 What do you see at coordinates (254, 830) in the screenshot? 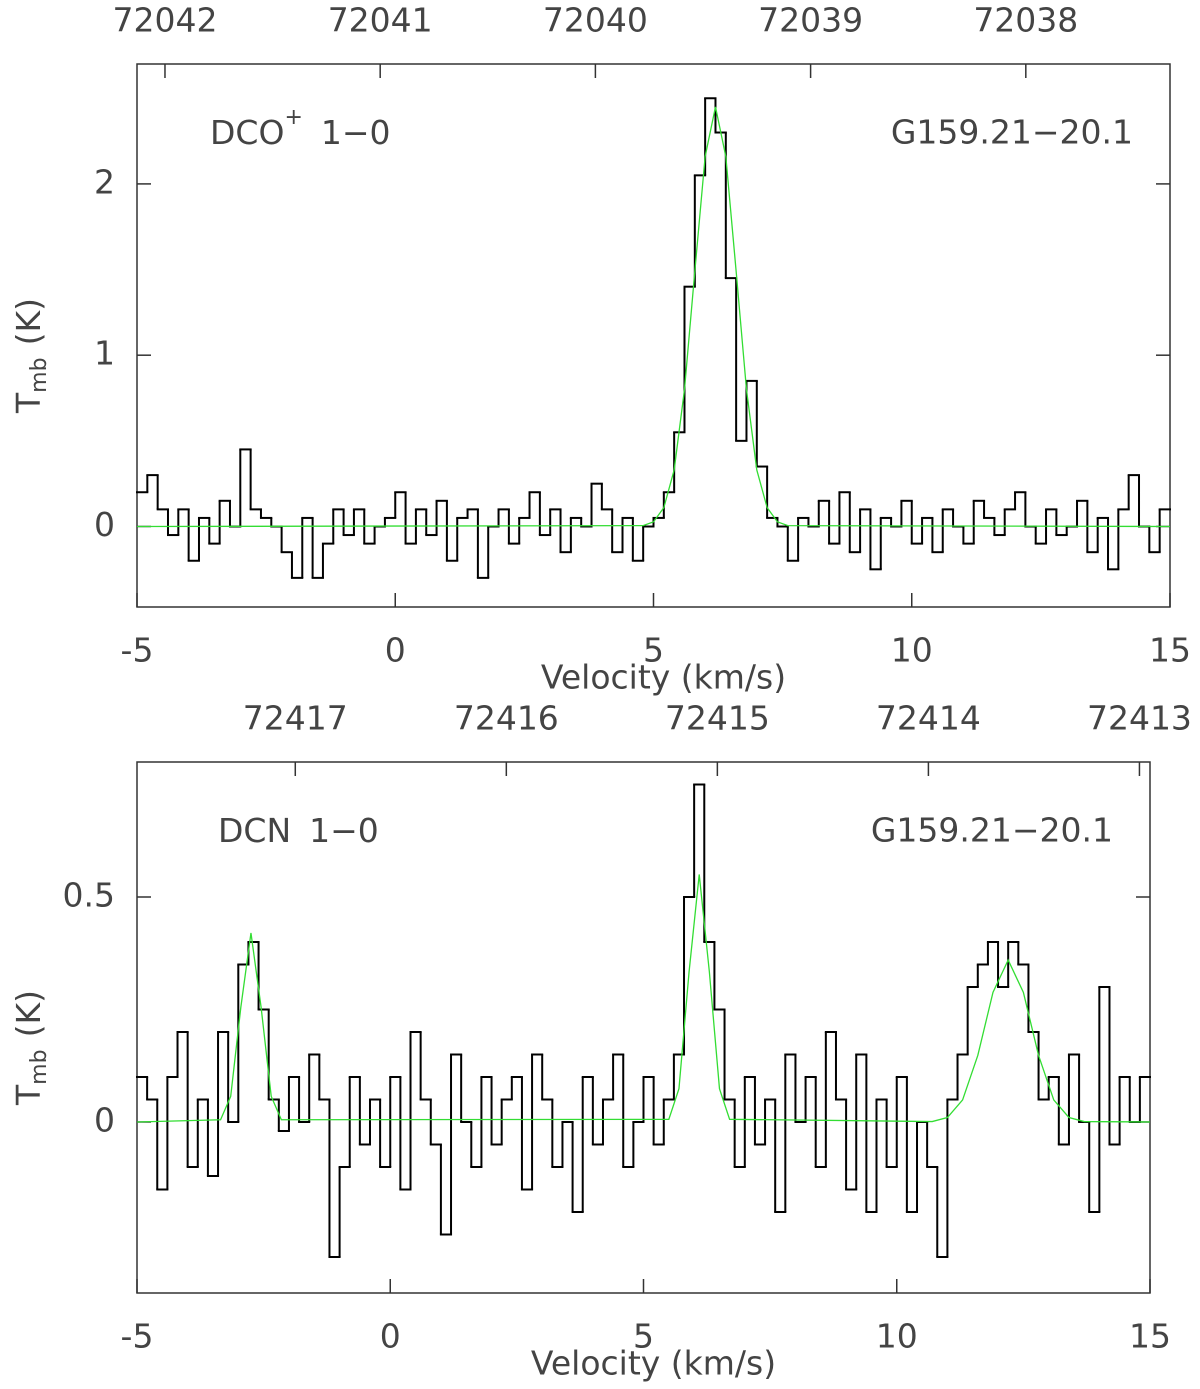
I see `molecule: DCN` at bounding box center [254, 830].